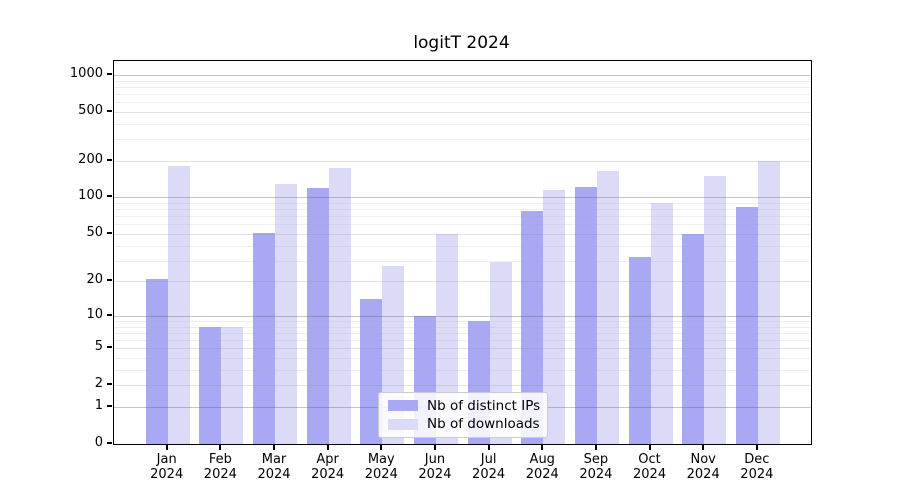  What do you see at coordinates (746, 325) in the screenshot?
I see `bar-distinct-ips-dec` at bounding box center [746, 325].